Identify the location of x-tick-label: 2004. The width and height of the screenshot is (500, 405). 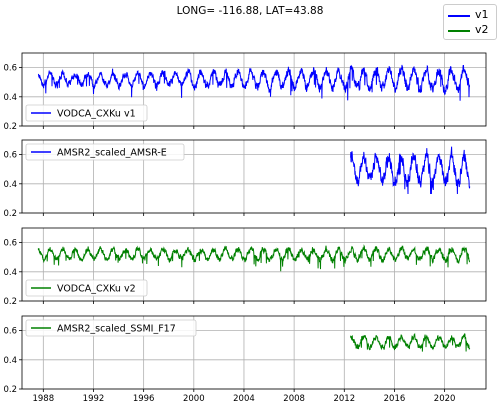
(244, 399).